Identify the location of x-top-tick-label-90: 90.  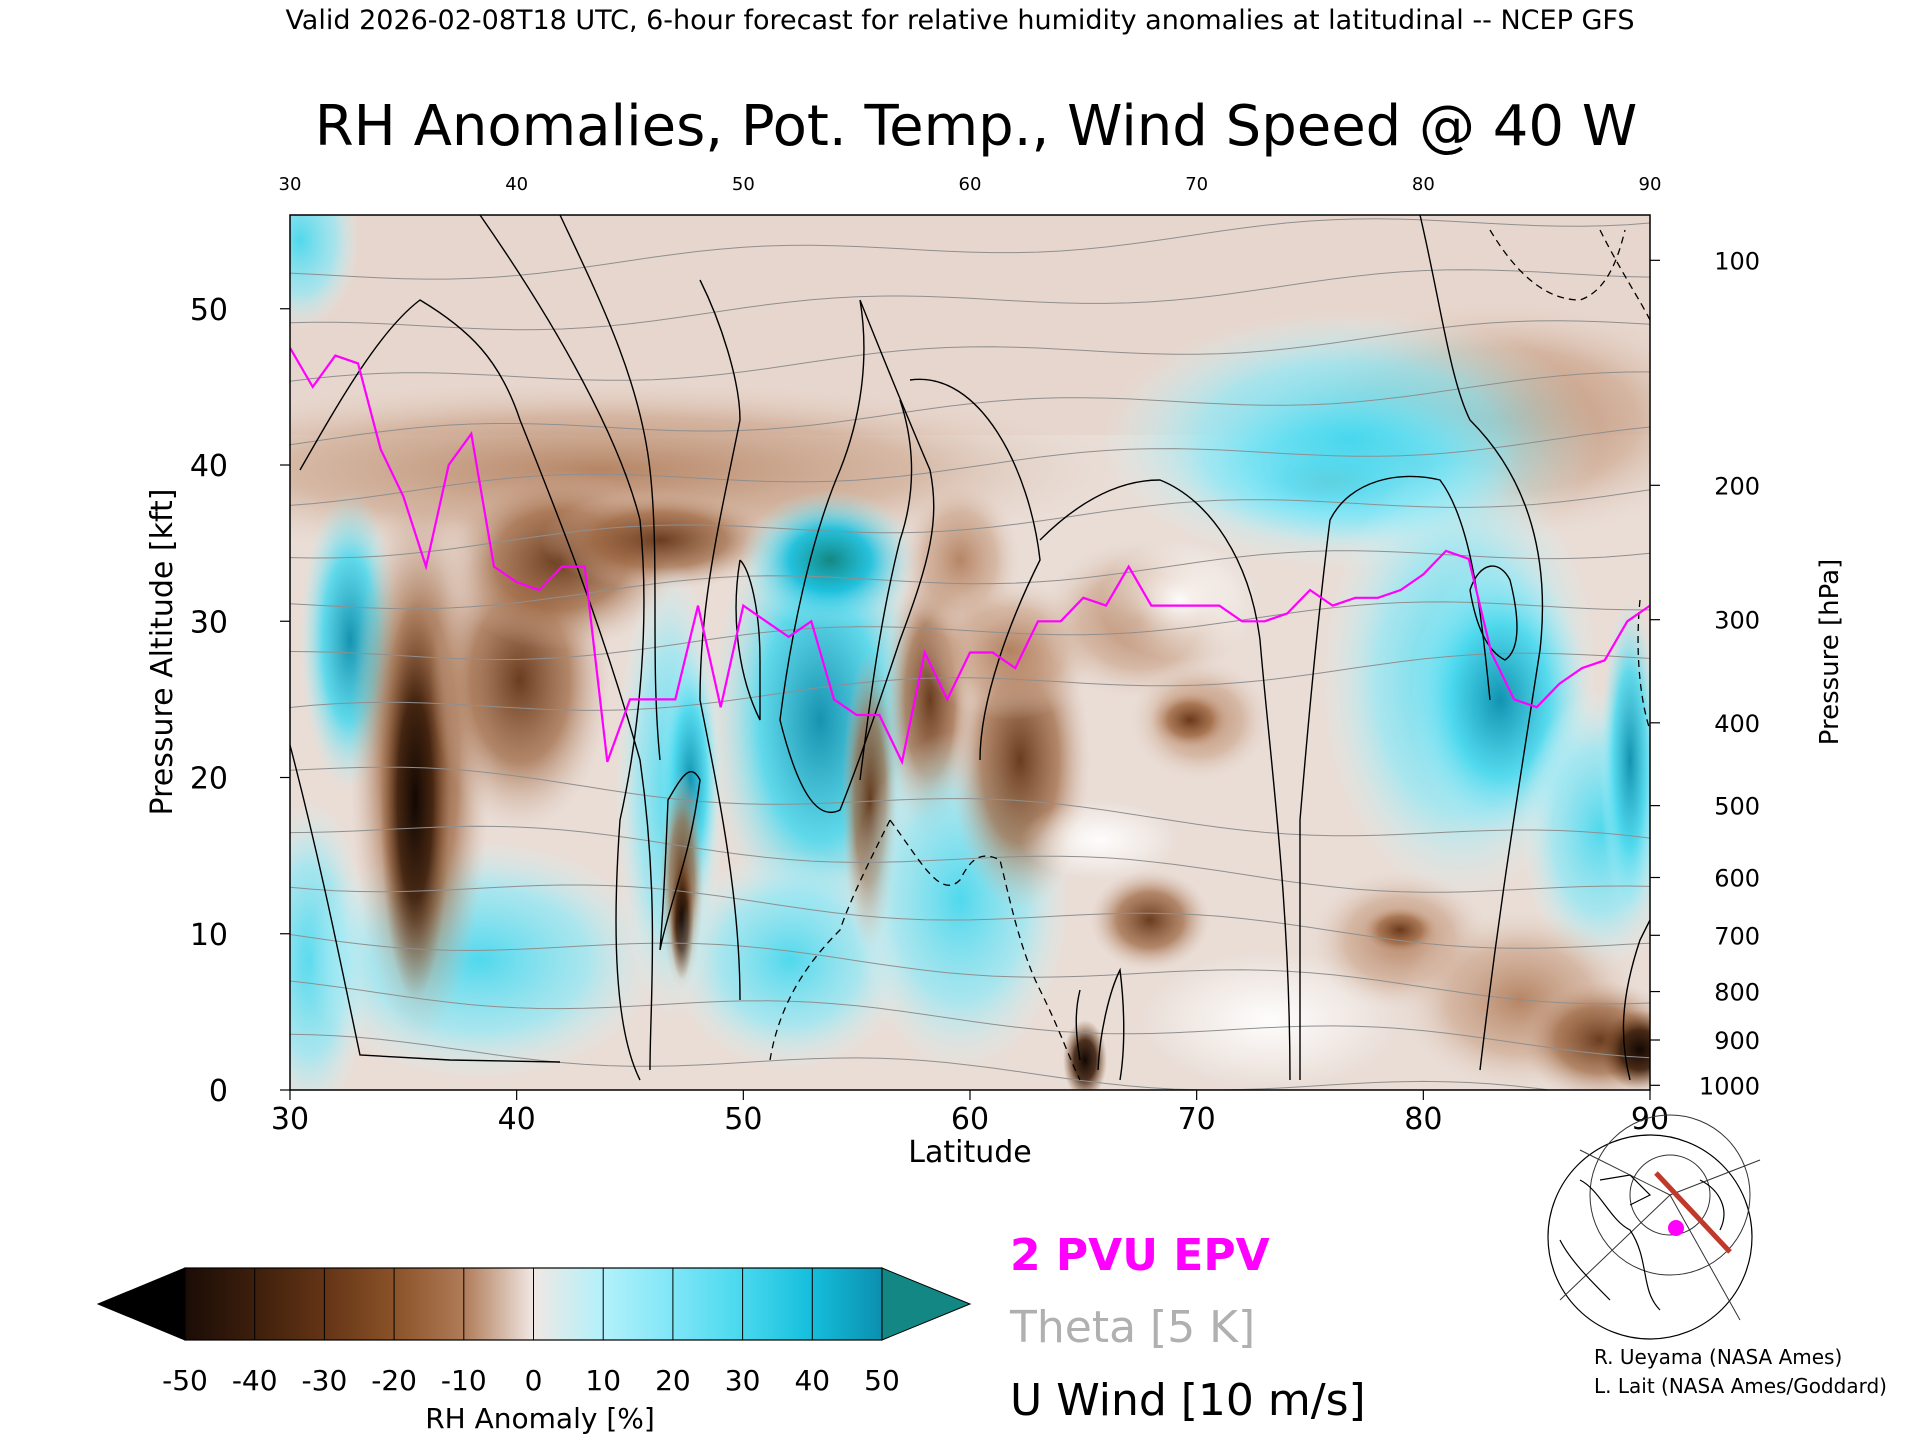
(1650, 184).